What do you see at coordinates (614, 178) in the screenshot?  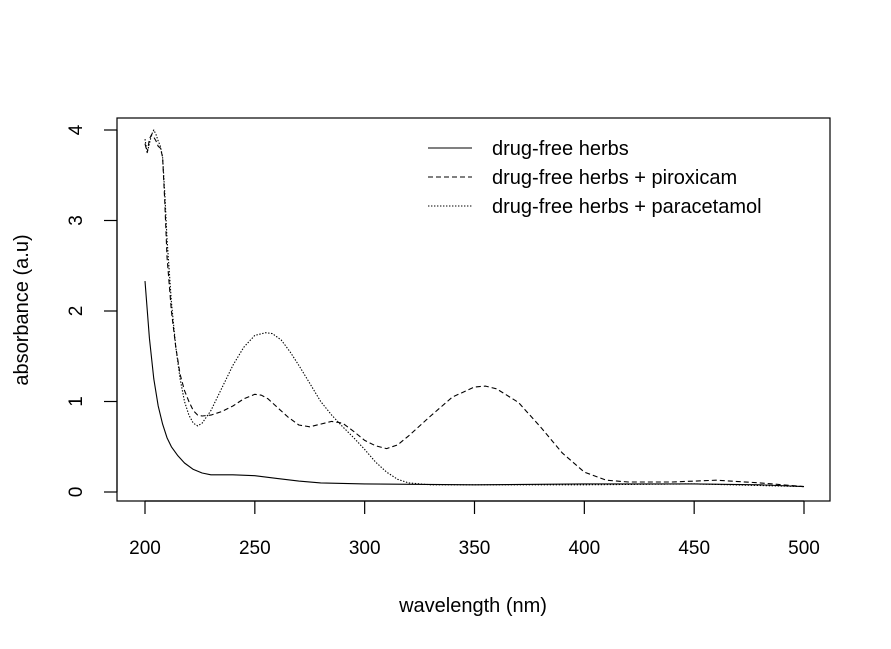 I see `legend-label: drug-free herbs + piroxicam` at bounding box center [614, 178].